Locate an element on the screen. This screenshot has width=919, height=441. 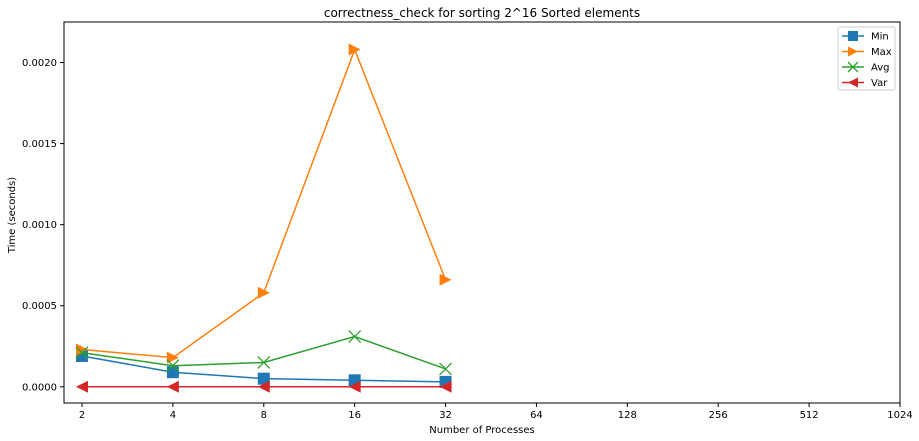
legend-box is located at coordinates (866, 58).